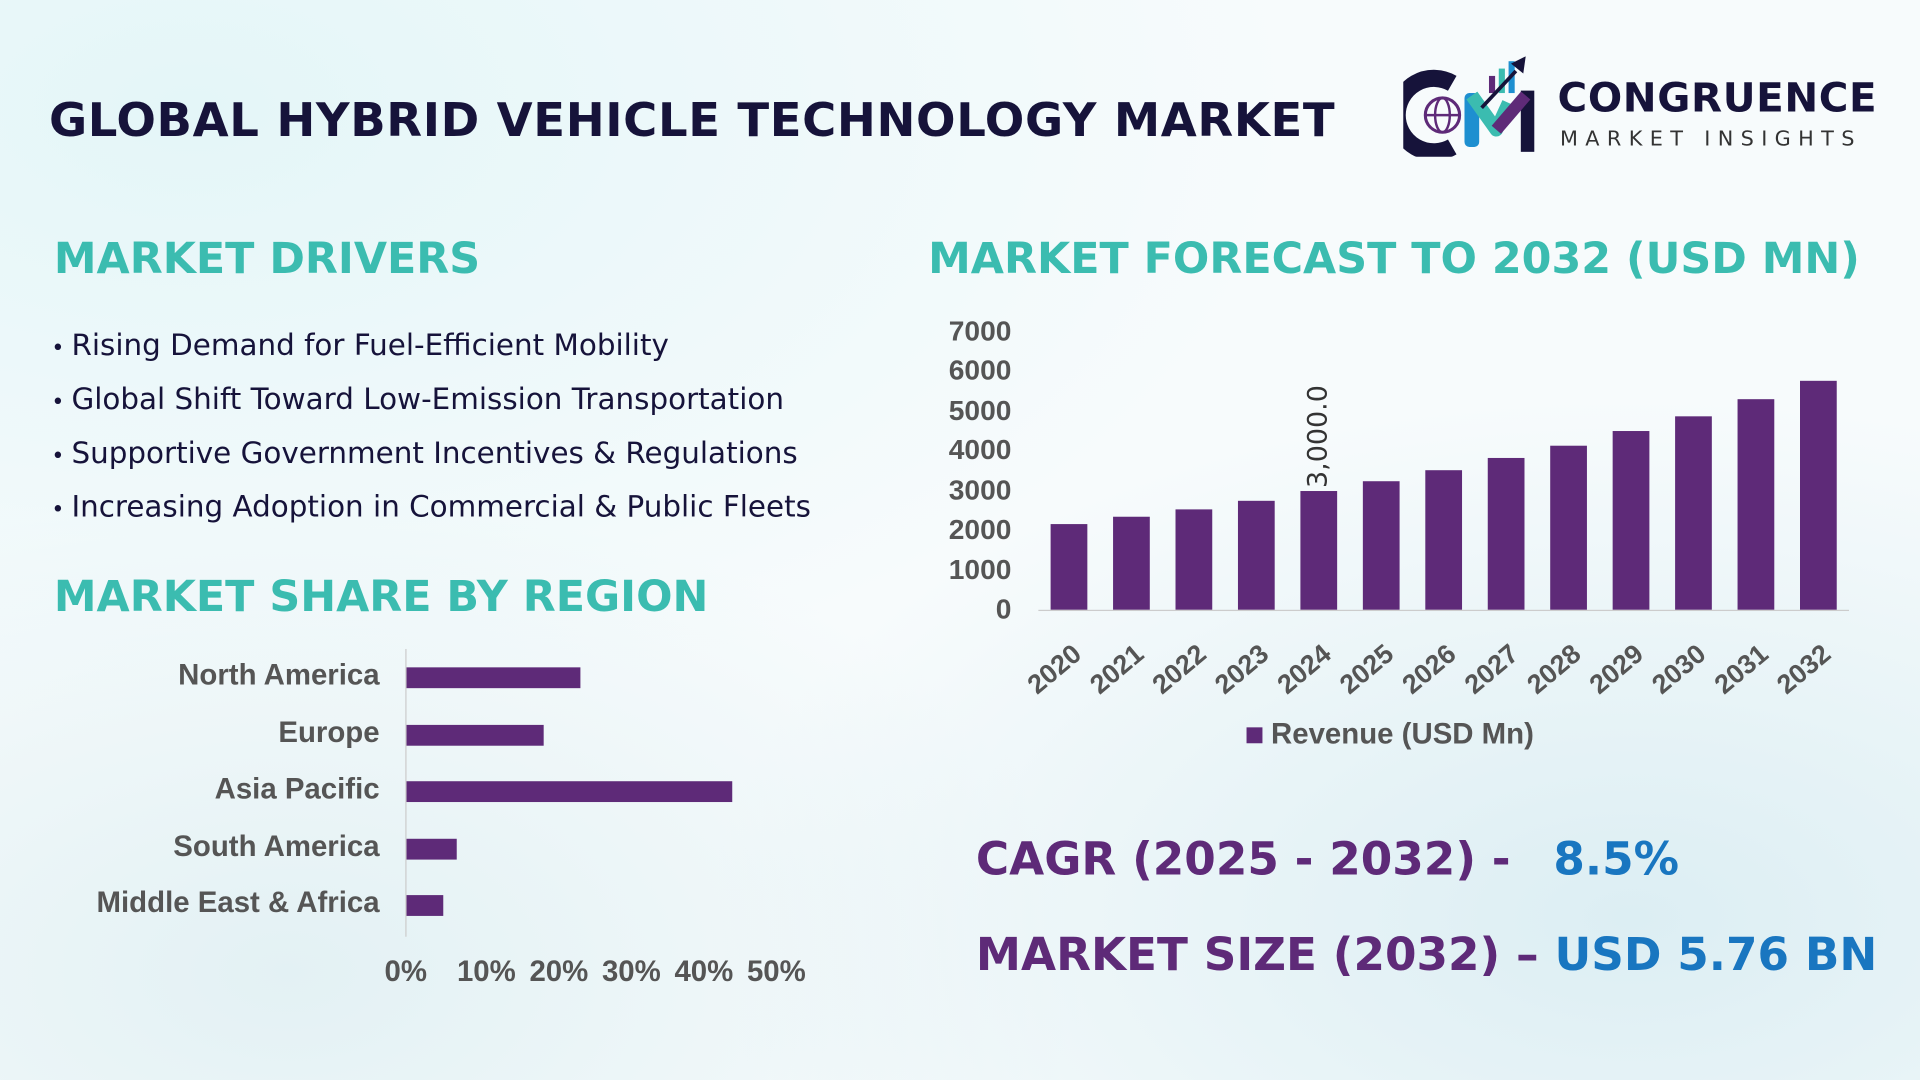  Describe the element at coordinates (1429, 669) in the screenshot. I see `x-tick-label: 2026` at that location.